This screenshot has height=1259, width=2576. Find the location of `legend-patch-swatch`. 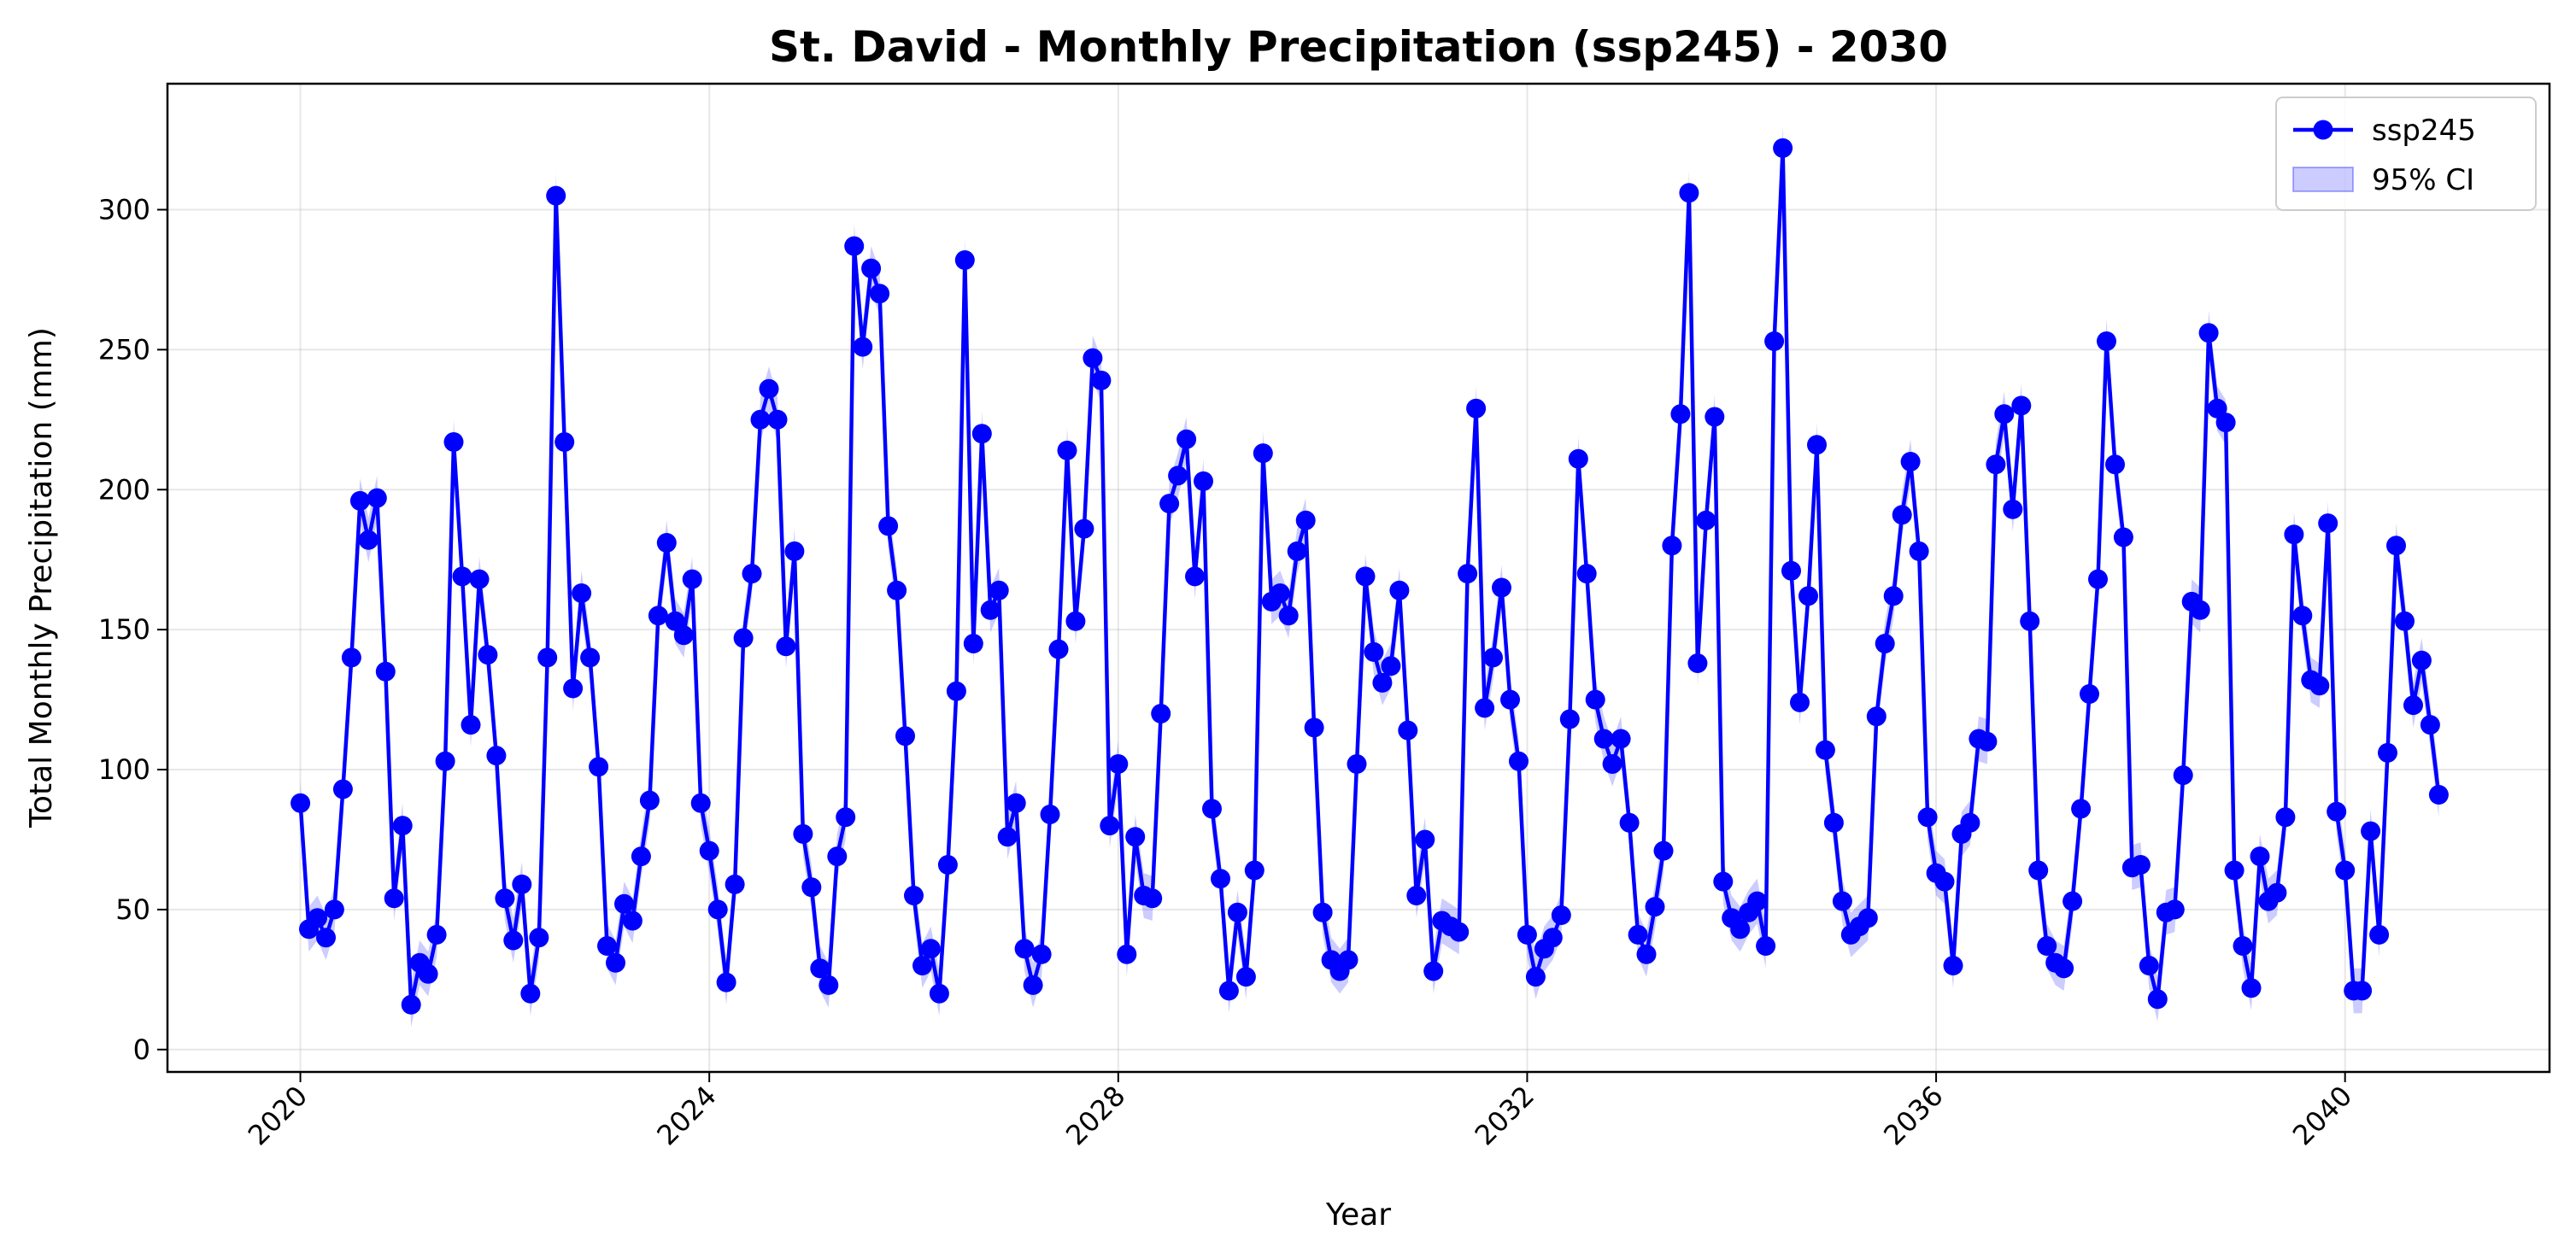

legend-patch-swatch is located at coordinates (2323, 179).